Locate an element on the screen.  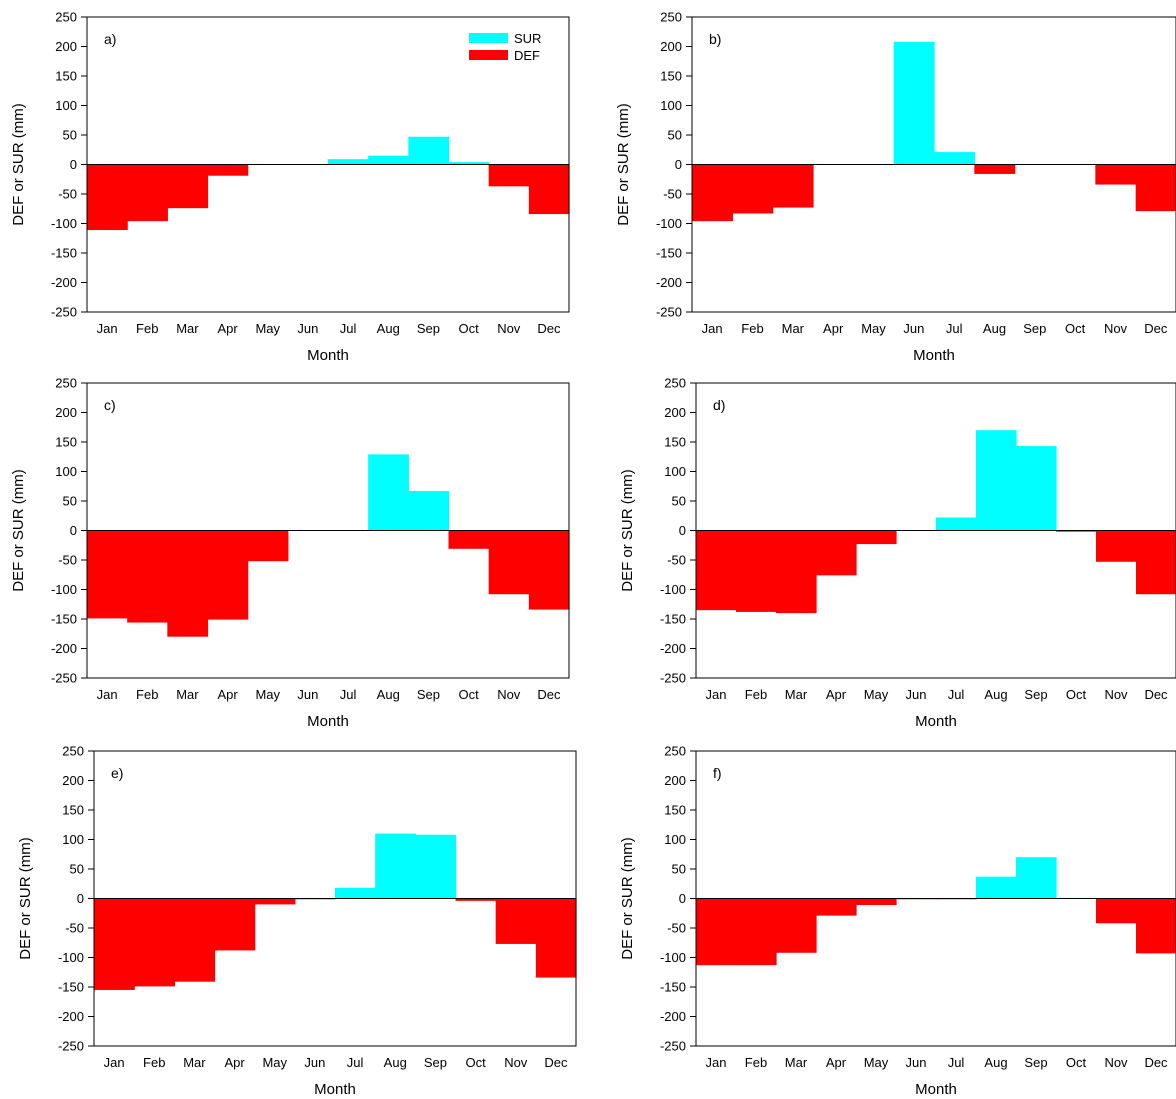
bar-sur-oct is located at coordinates (469, 163).